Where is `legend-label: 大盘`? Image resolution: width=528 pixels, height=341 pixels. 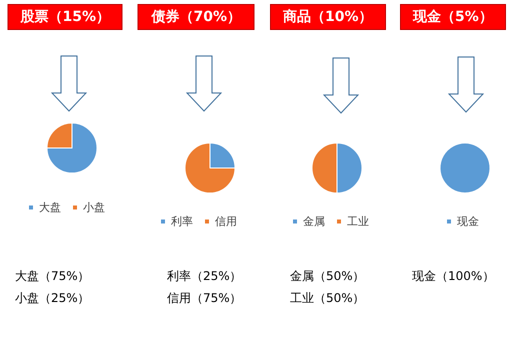
legend-label: 大盘 is located at coordinates (50, 207).